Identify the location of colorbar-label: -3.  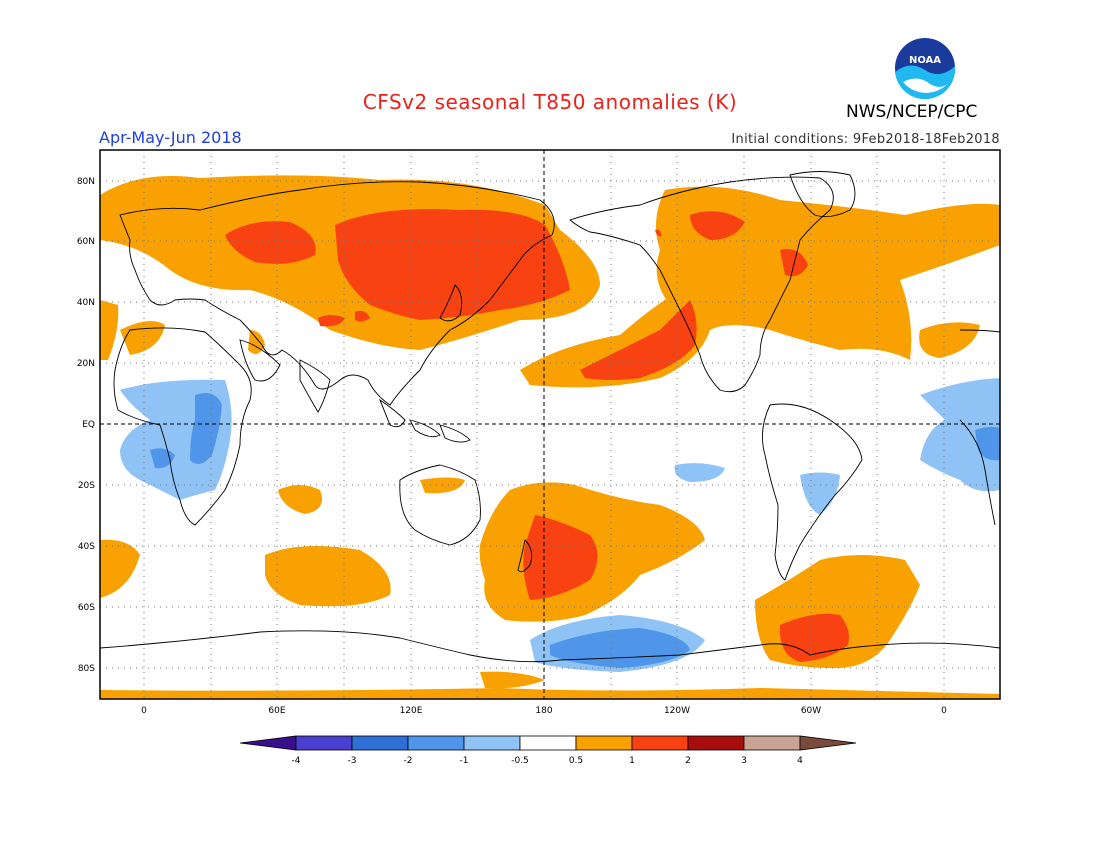
(352, 761).